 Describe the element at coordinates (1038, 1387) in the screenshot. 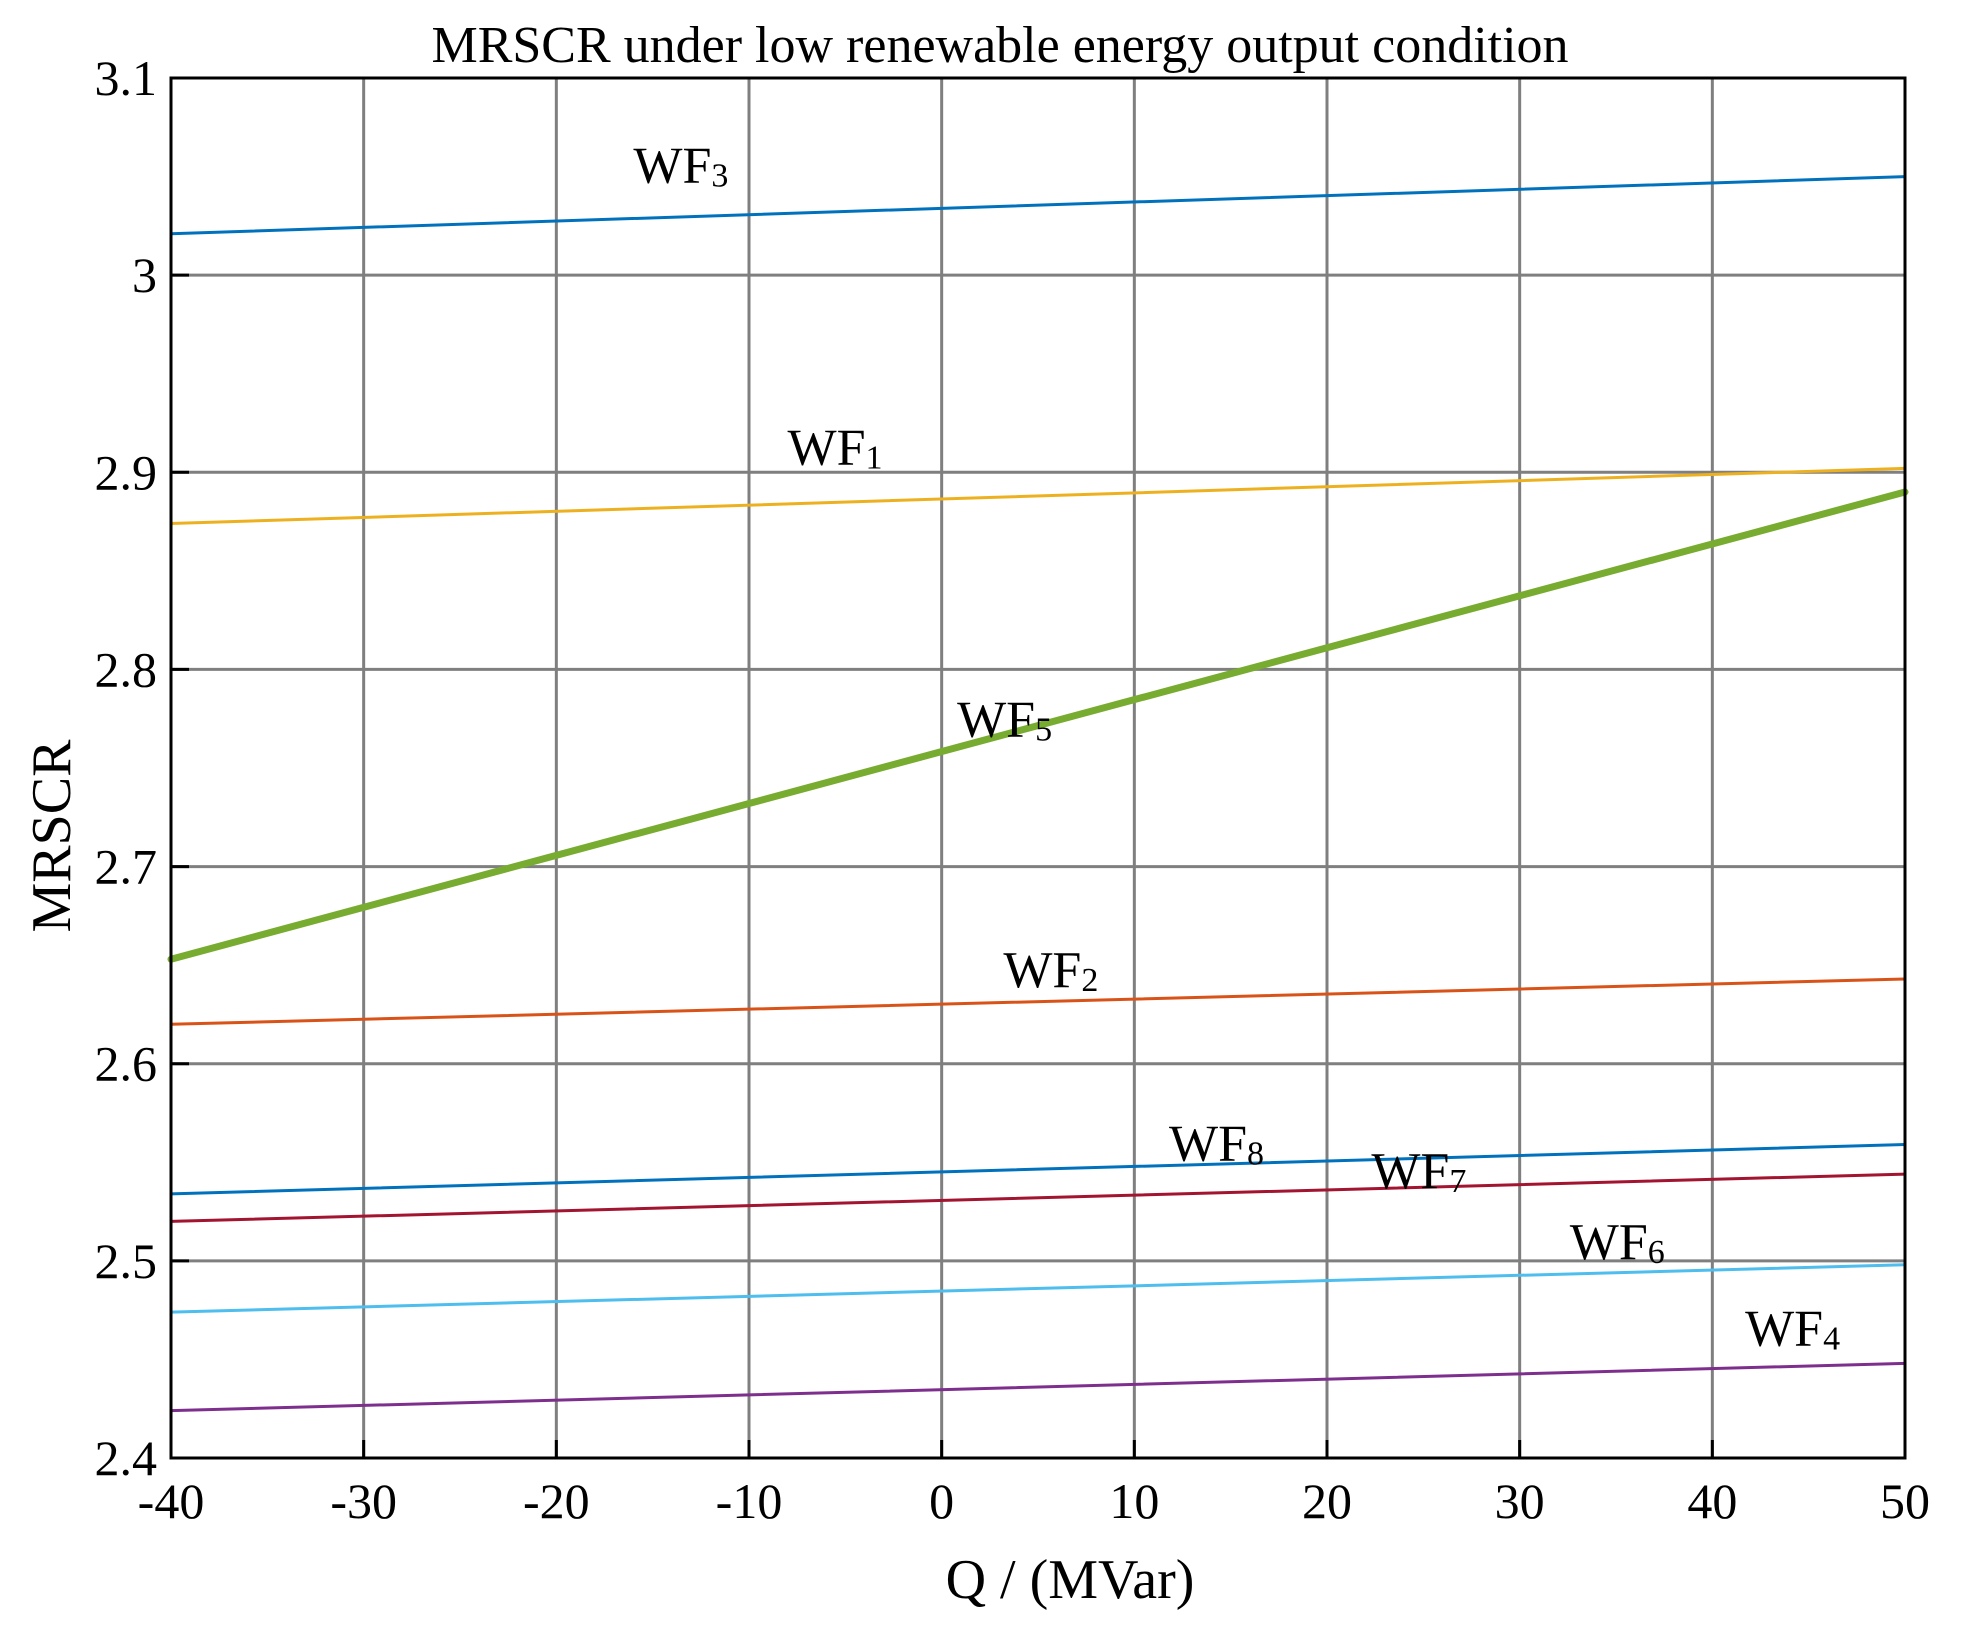

I see `series-line-wf4` at that location.